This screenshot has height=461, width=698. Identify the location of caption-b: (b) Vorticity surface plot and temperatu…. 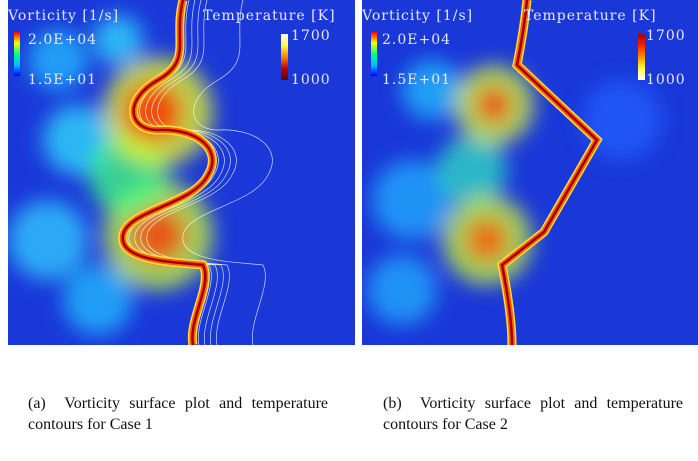
(533, 414).